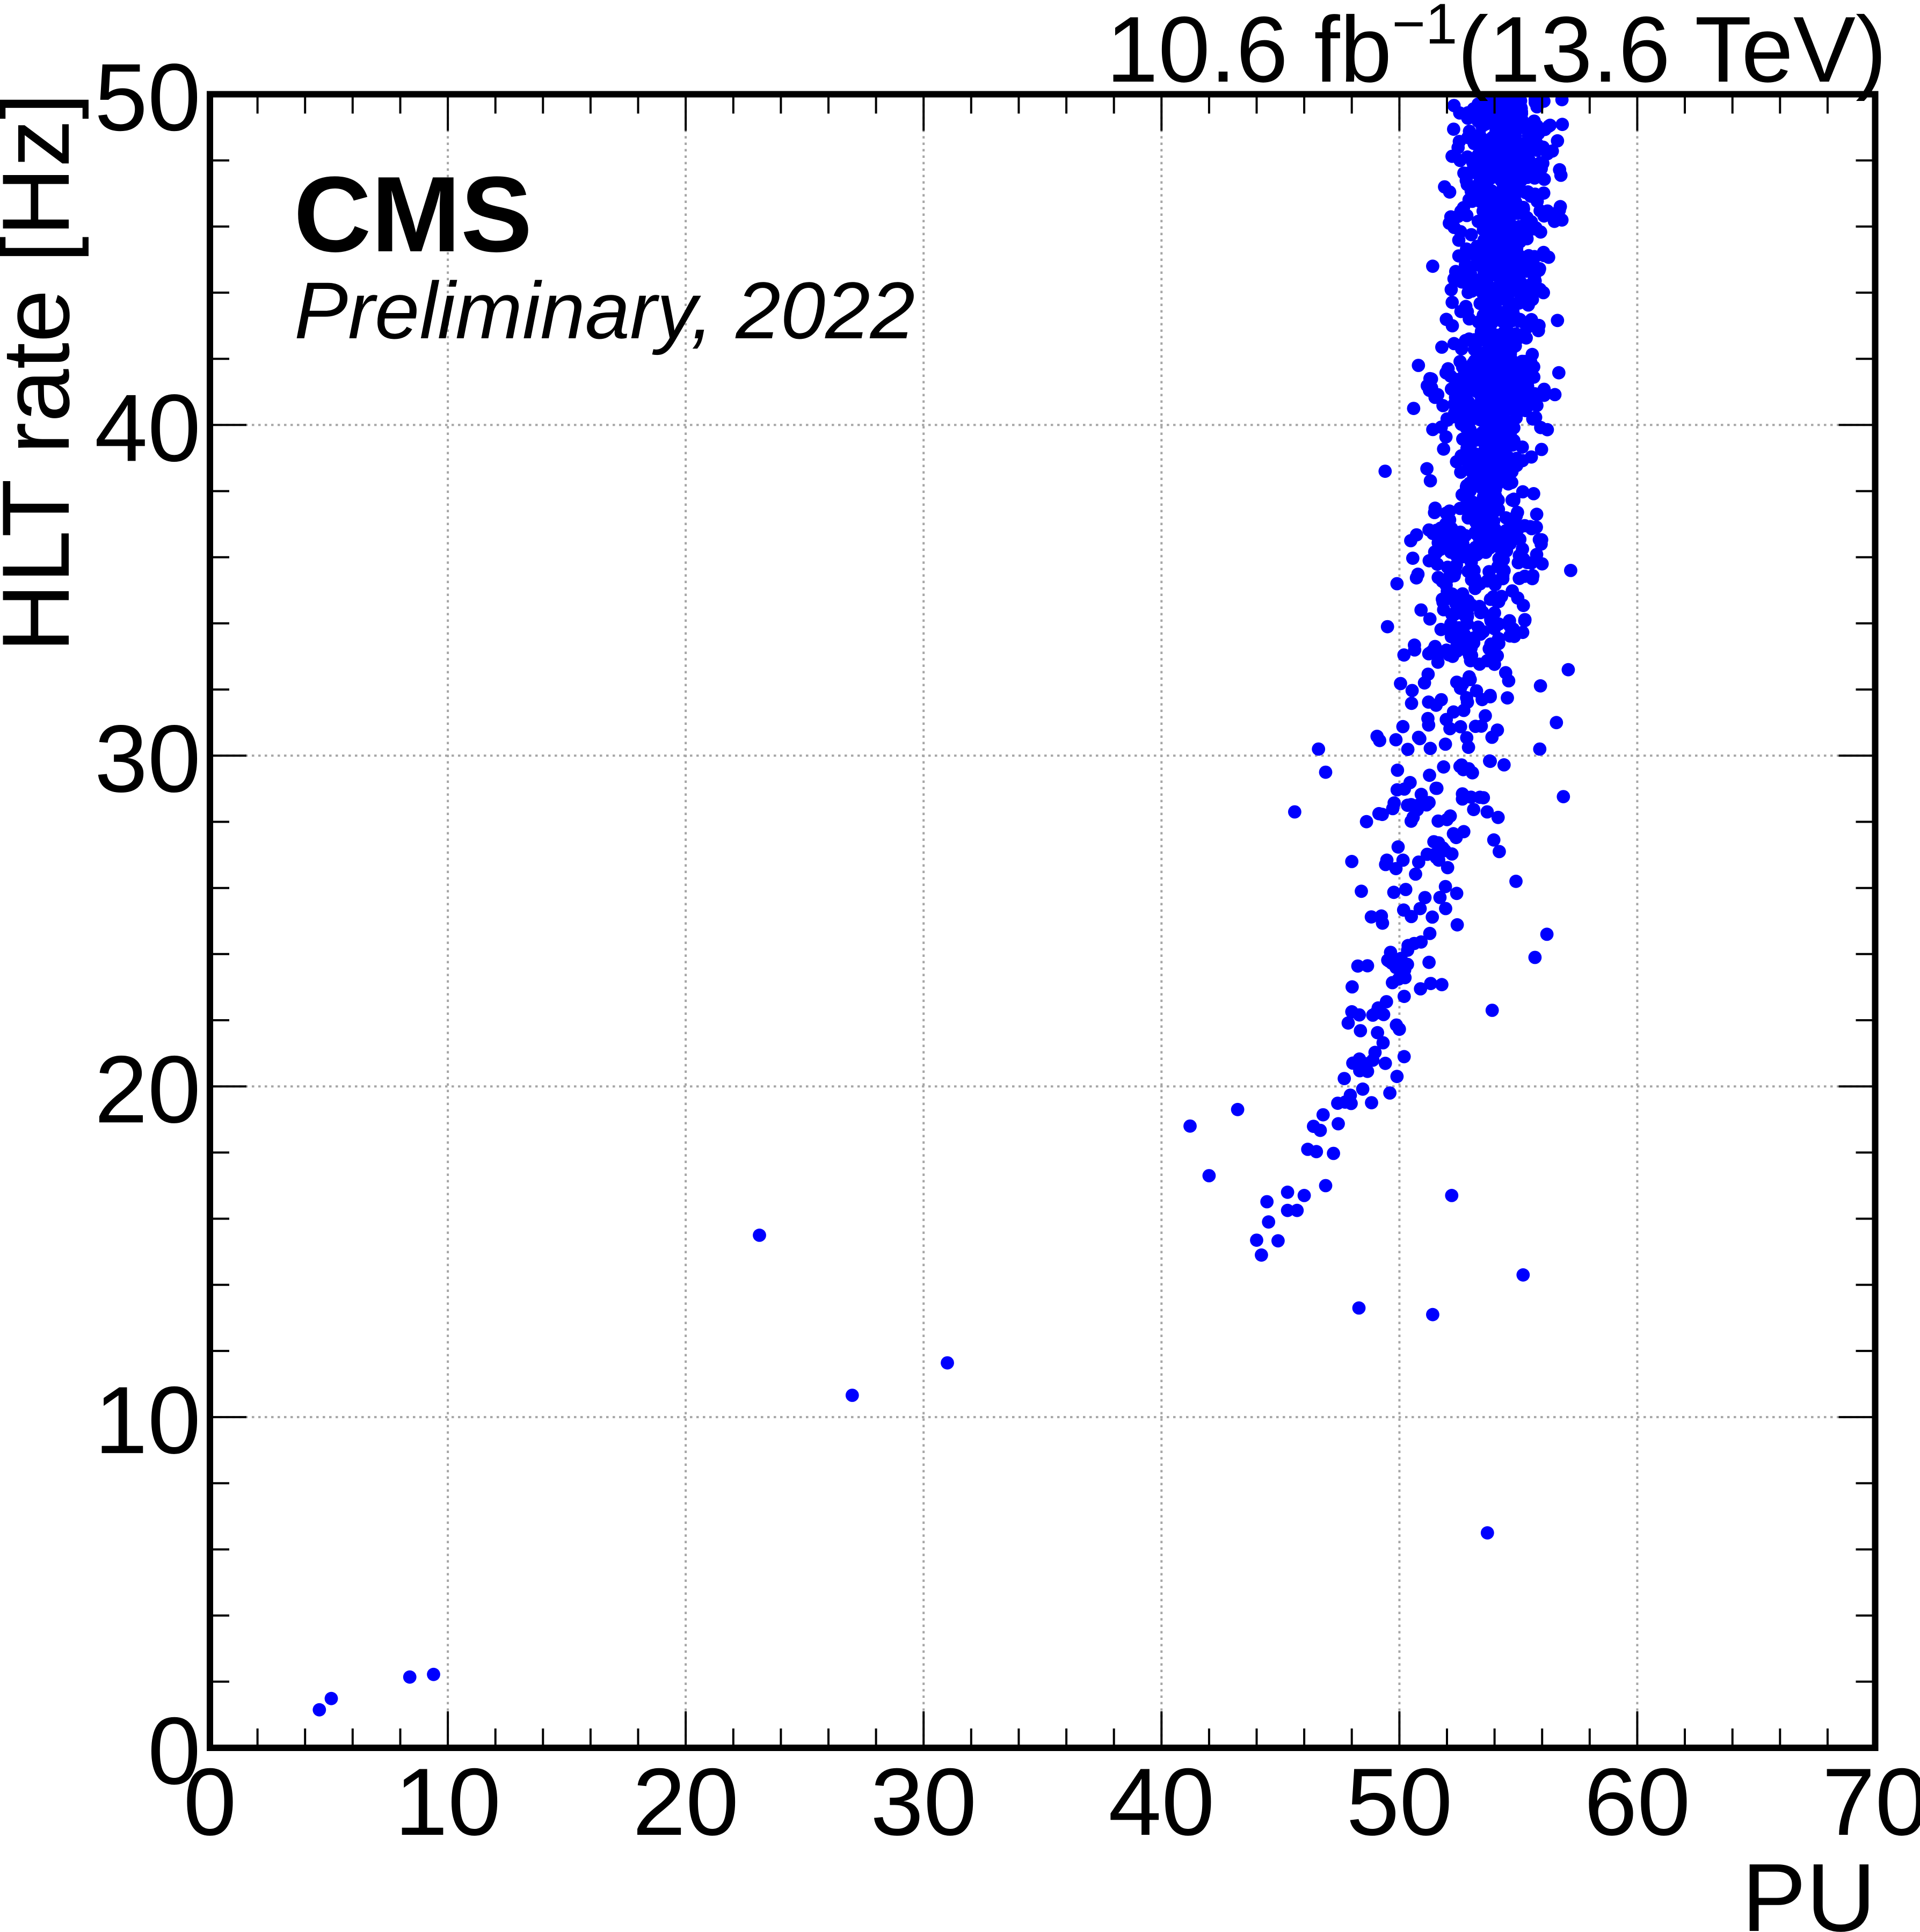 This screenshot has height=1932, width=1920. Describe the element at coordinates (413, 214) in the screenshot. I see `svg-text: CMS` at that location.